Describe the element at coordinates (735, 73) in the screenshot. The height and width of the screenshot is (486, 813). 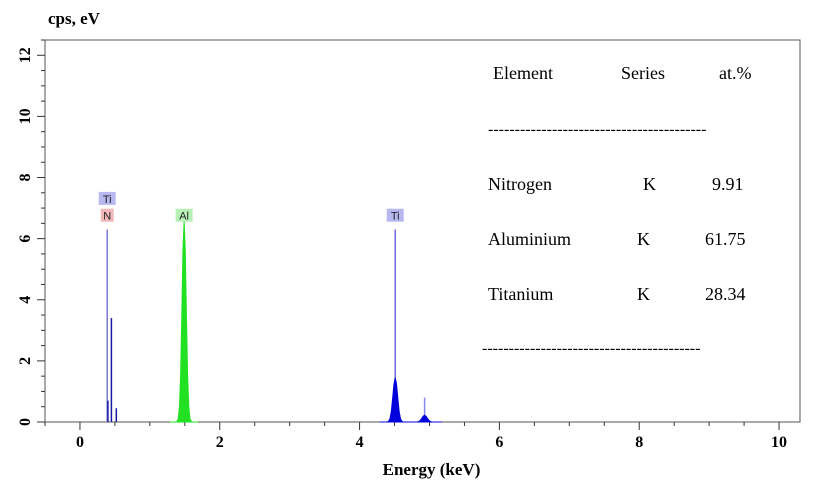
I see `table-header-at: at.%` at that location.